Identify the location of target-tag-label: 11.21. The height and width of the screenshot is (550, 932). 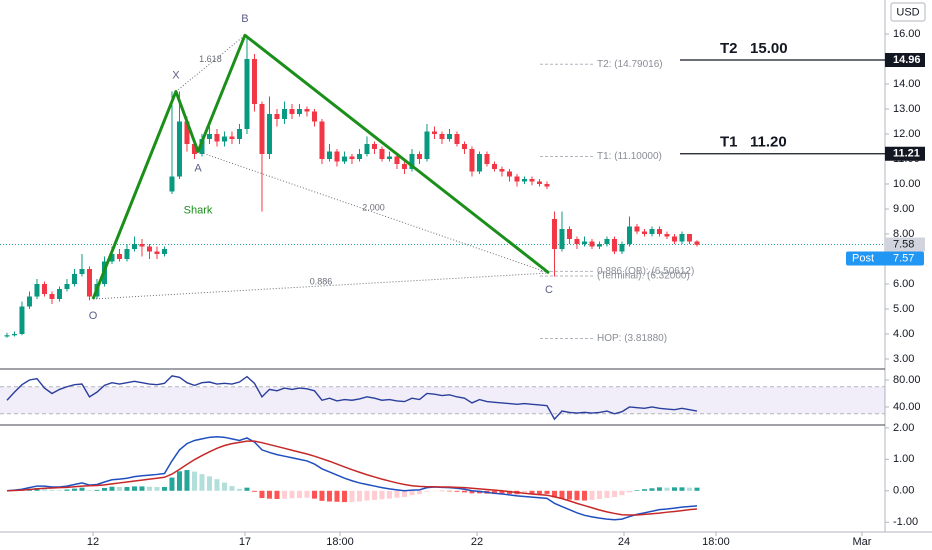
(906, 154).